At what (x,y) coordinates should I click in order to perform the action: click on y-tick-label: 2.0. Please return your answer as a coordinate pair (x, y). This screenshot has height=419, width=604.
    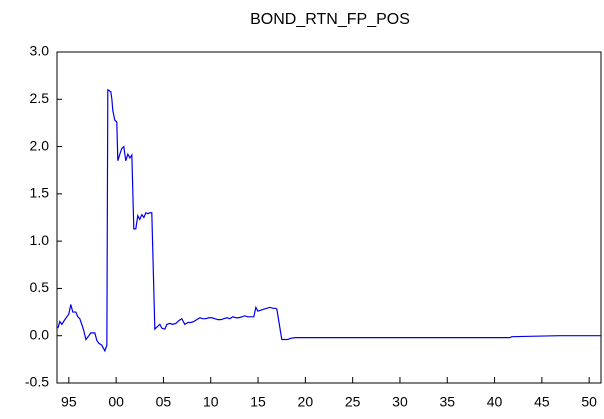
    Looking at the image, I should click on (40, 145).